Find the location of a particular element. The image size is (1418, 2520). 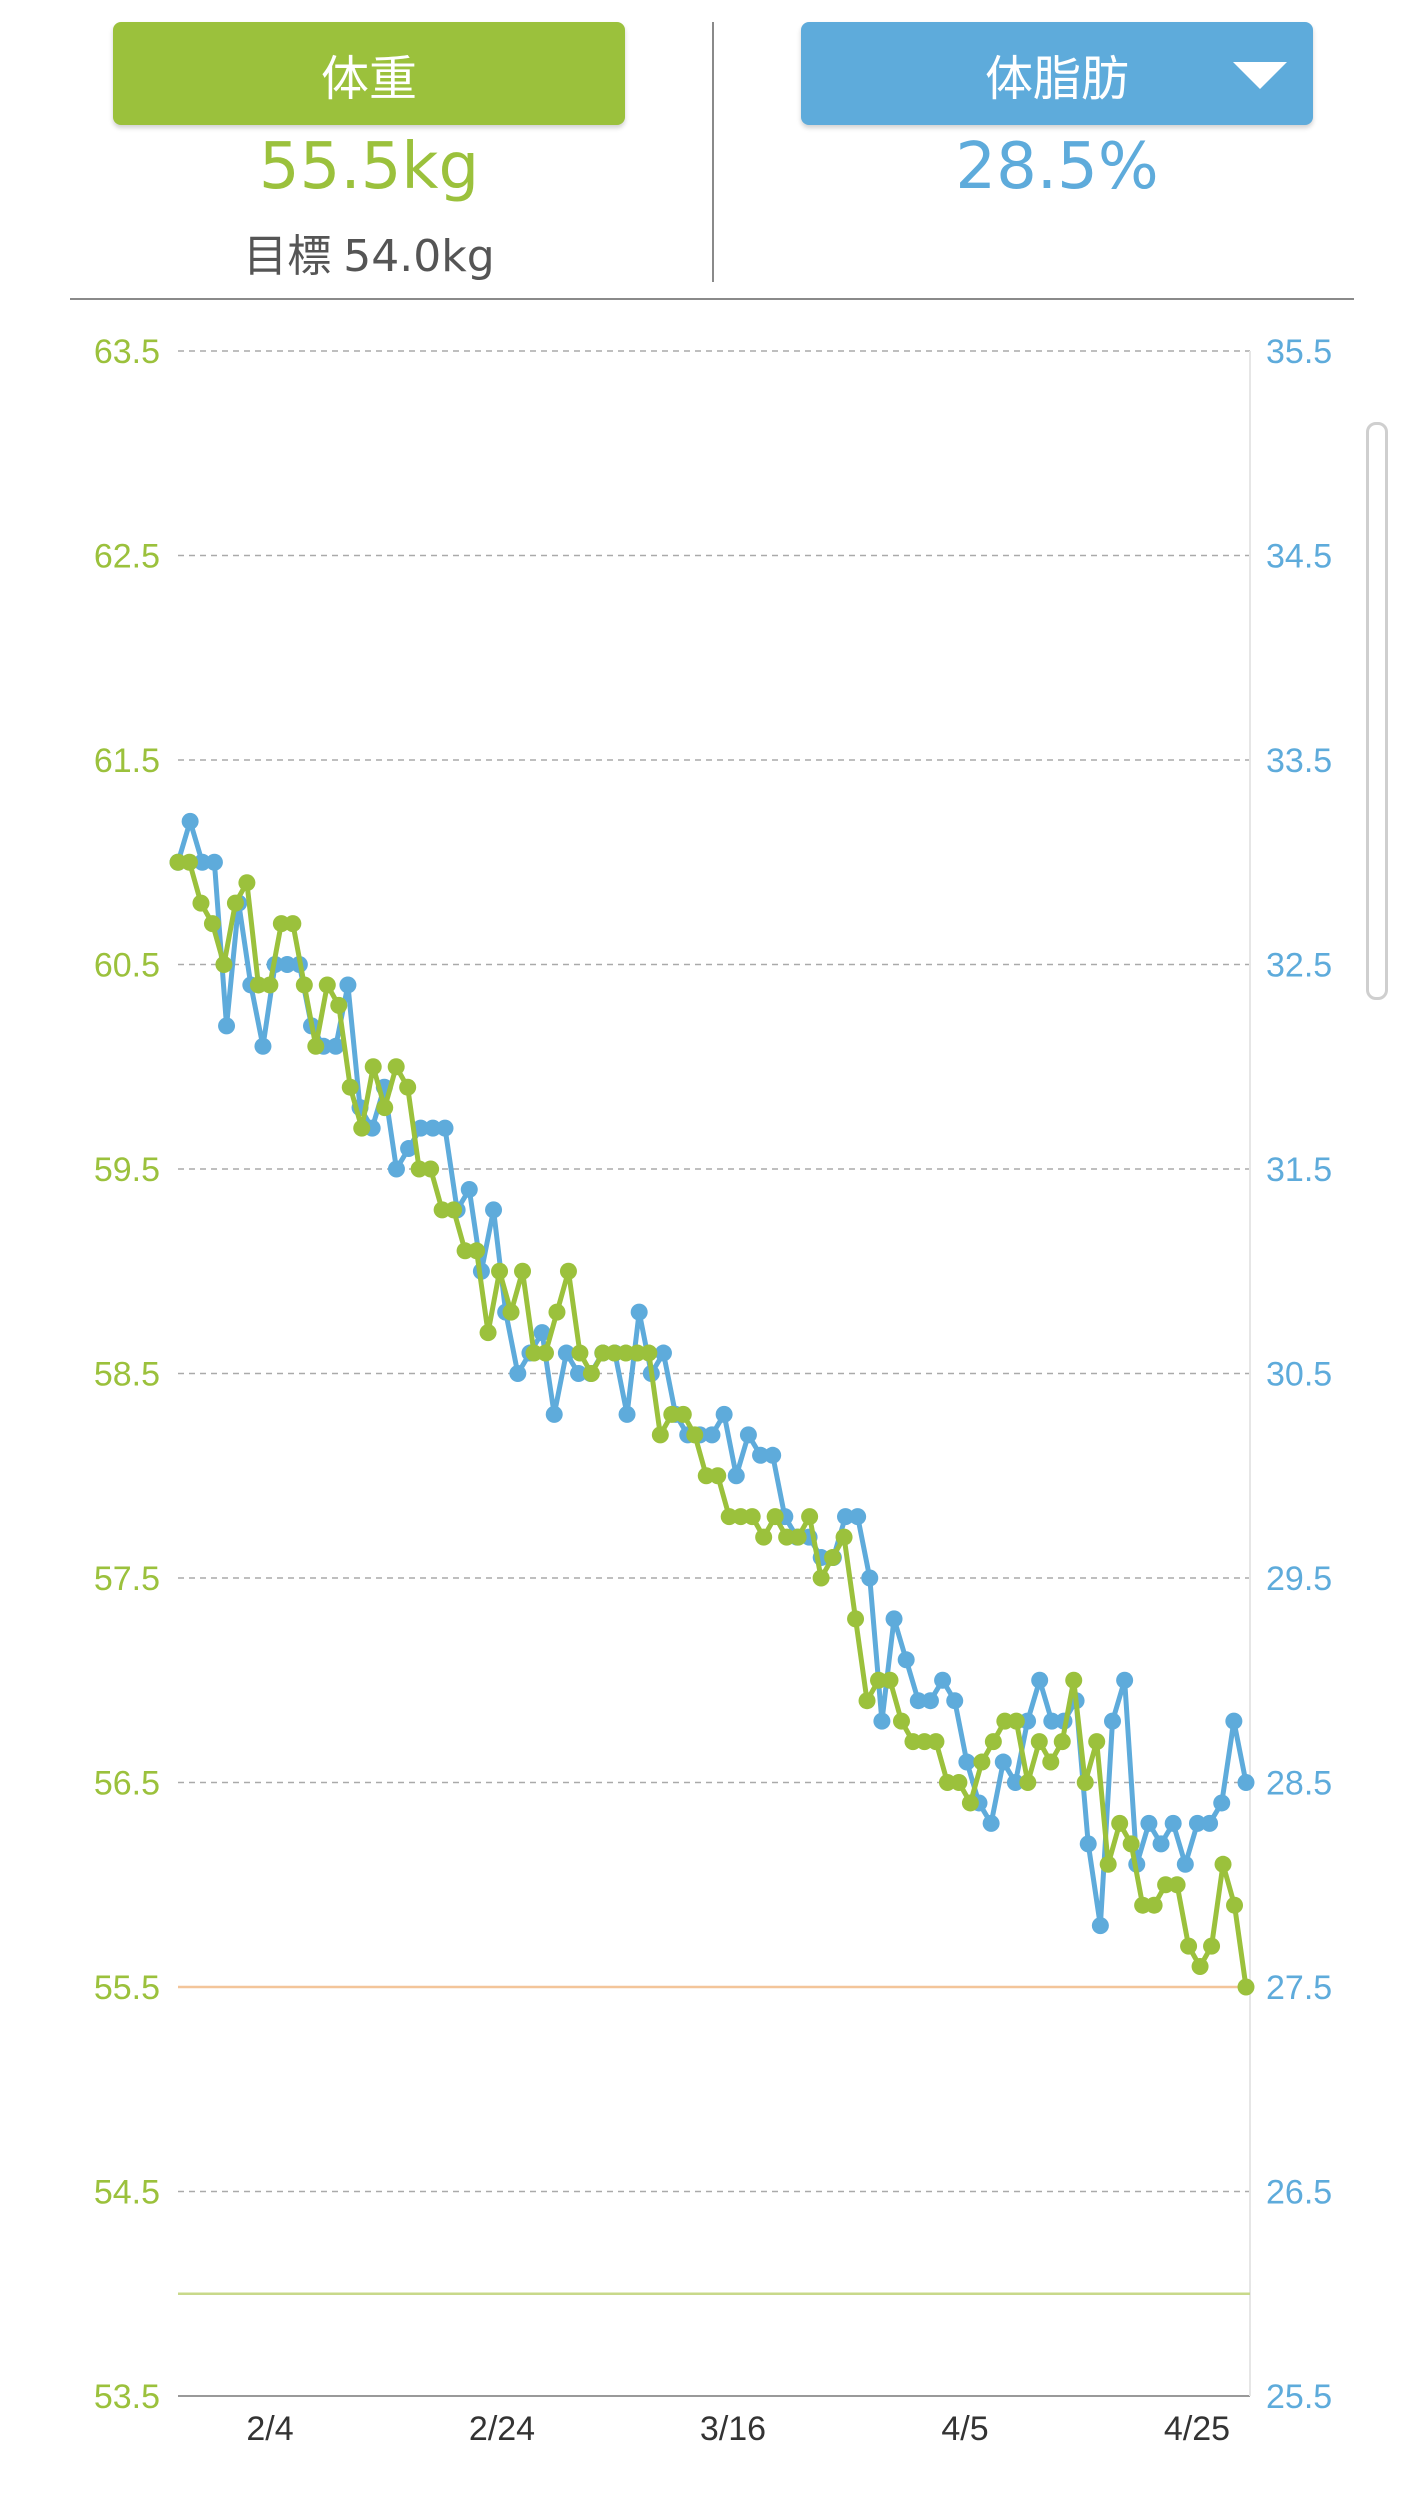

left-tick-label: 58.5 is located at coordinates (127, 1375).